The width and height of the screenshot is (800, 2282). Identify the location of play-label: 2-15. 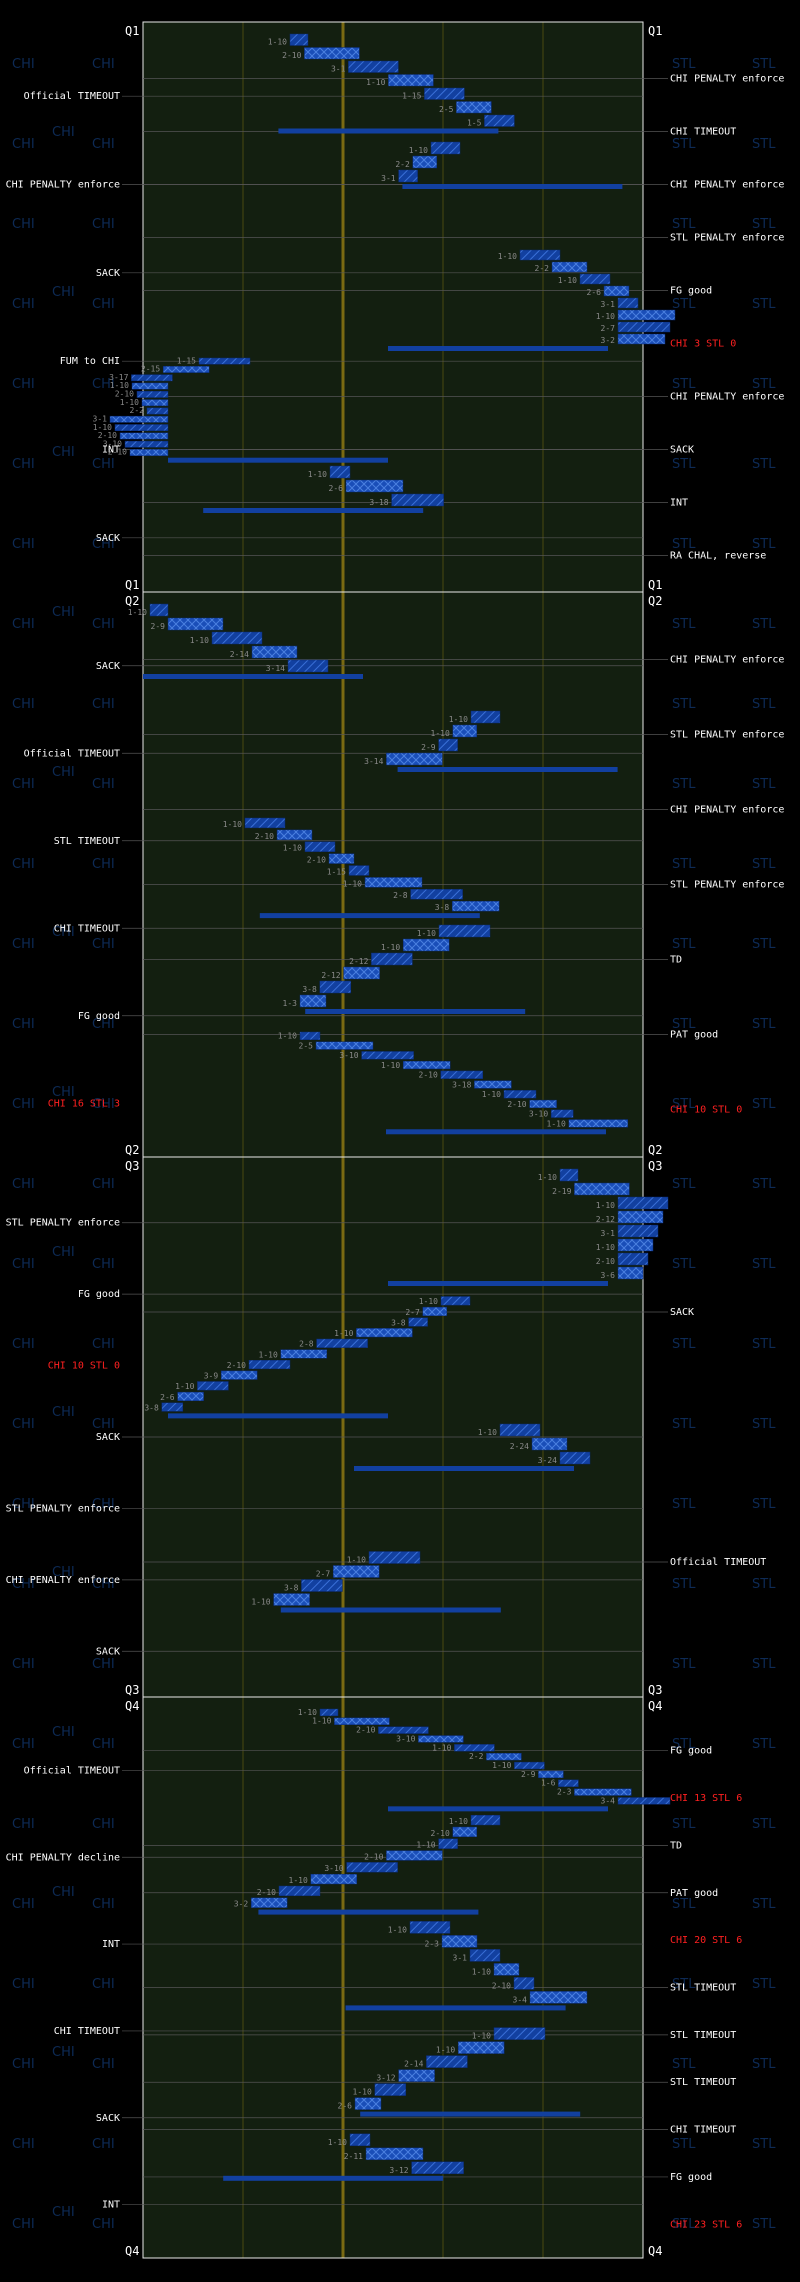
(150, 369).